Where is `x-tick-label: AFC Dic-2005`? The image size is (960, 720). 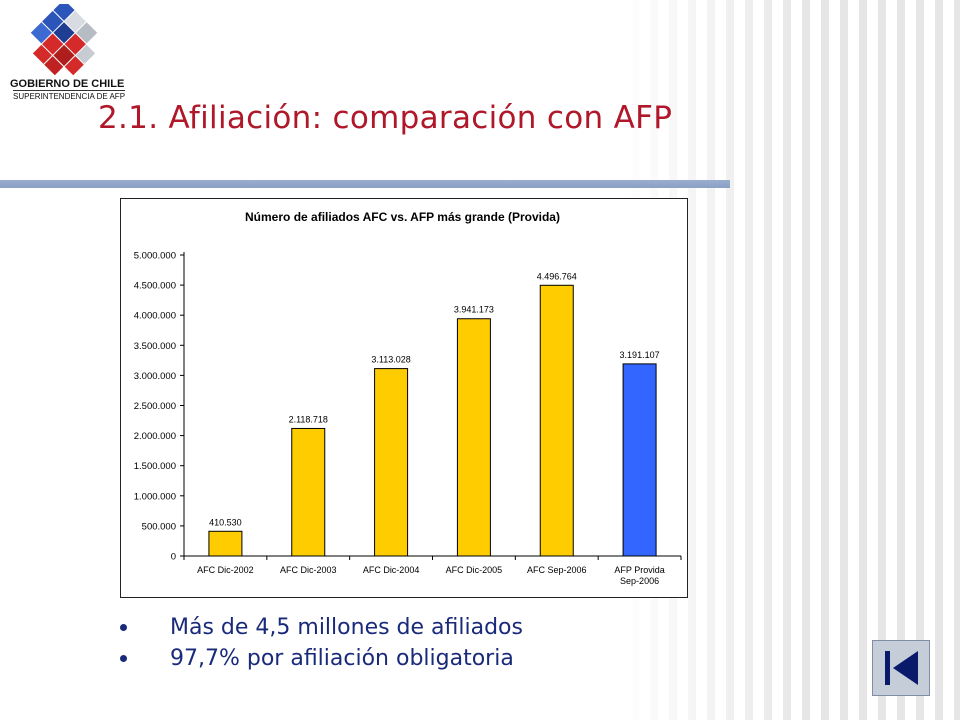 x-tick-label: AFC Dic-2005 is located at coordinates (474, 570).